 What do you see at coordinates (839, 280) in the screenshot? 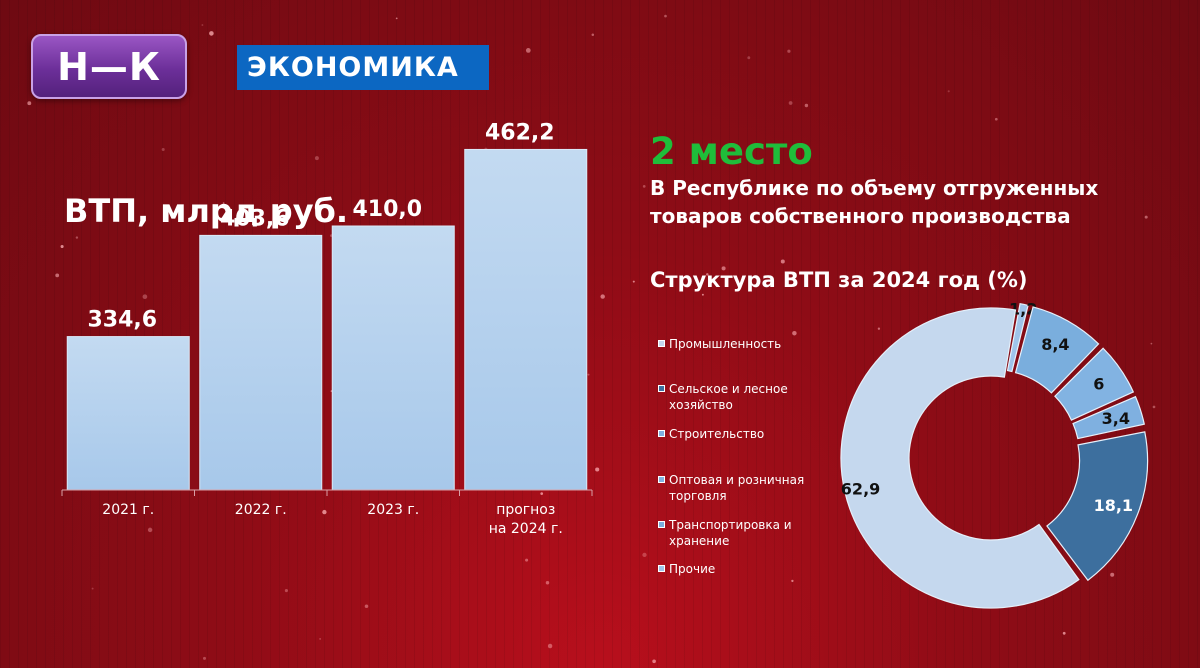
I see `donut-chart-title: Структура ВТП за 2024 год (%)` at bounding box center [839, 280].